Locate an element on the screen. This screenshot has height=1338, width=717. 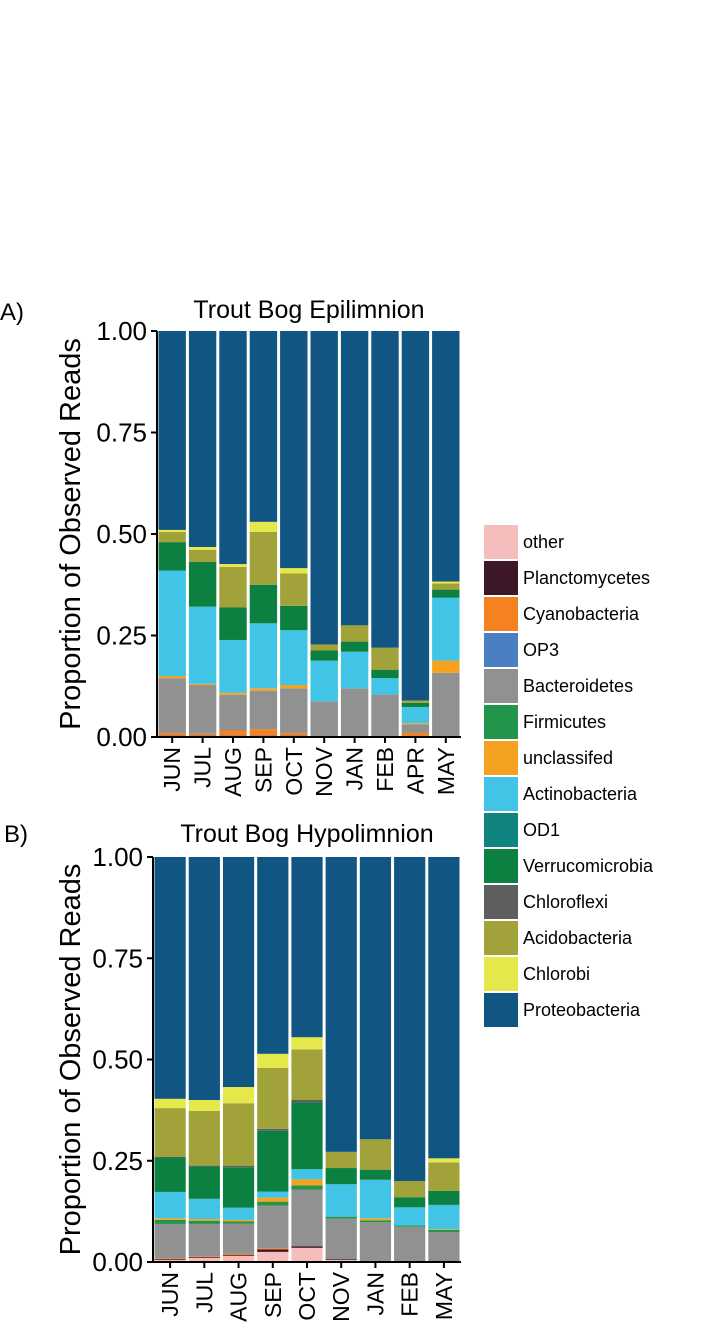
legend-item-acidobacteria: Acidobacteria is located at coordinates (558, 938).